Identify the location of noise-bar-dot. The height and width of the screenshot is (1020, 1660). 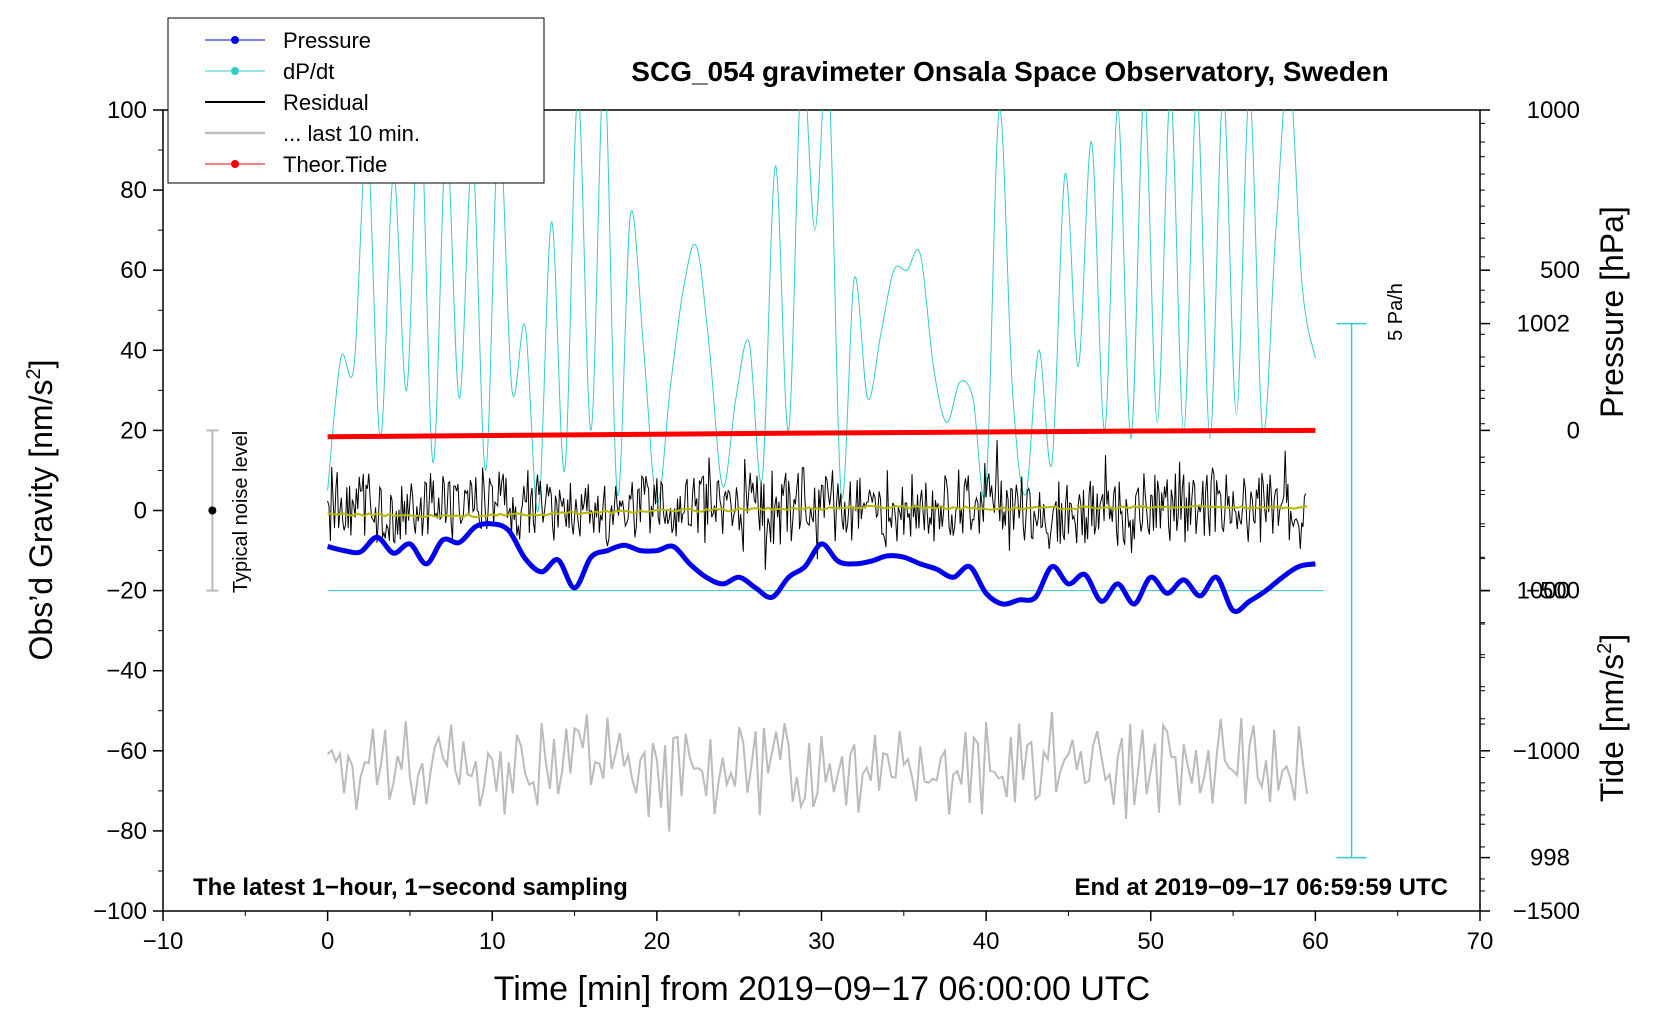
(212, 510).